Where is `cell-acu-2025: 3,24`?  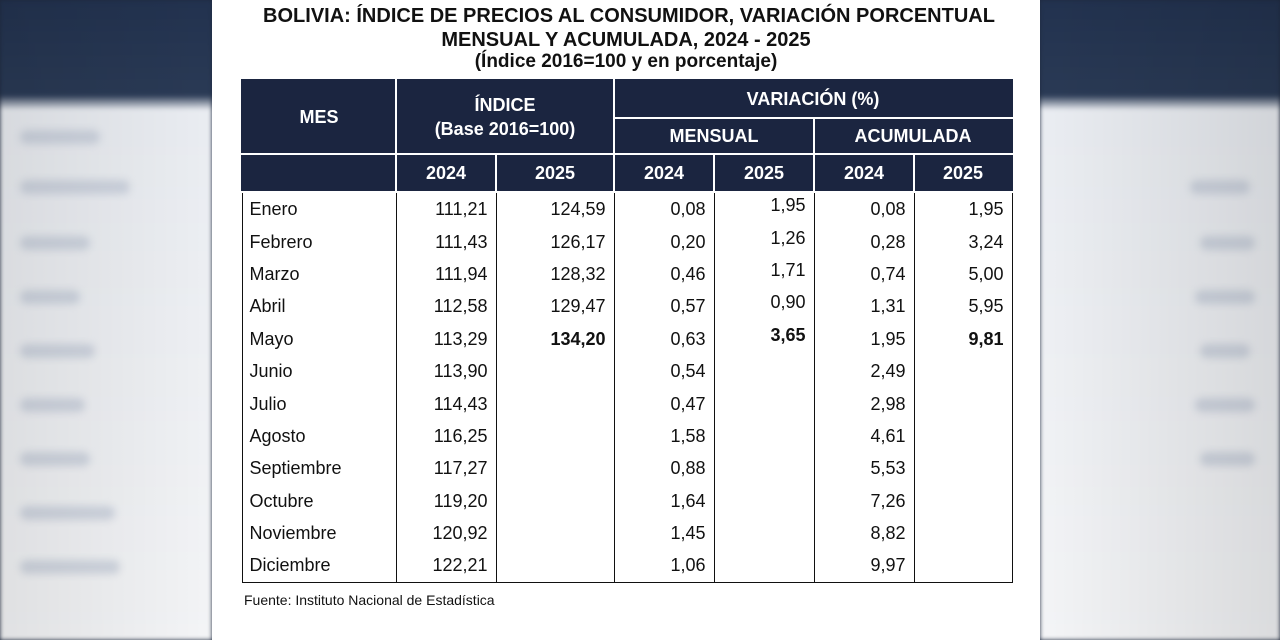
cell-acu-2025: 3,24 is located at coordinates (963, 241).